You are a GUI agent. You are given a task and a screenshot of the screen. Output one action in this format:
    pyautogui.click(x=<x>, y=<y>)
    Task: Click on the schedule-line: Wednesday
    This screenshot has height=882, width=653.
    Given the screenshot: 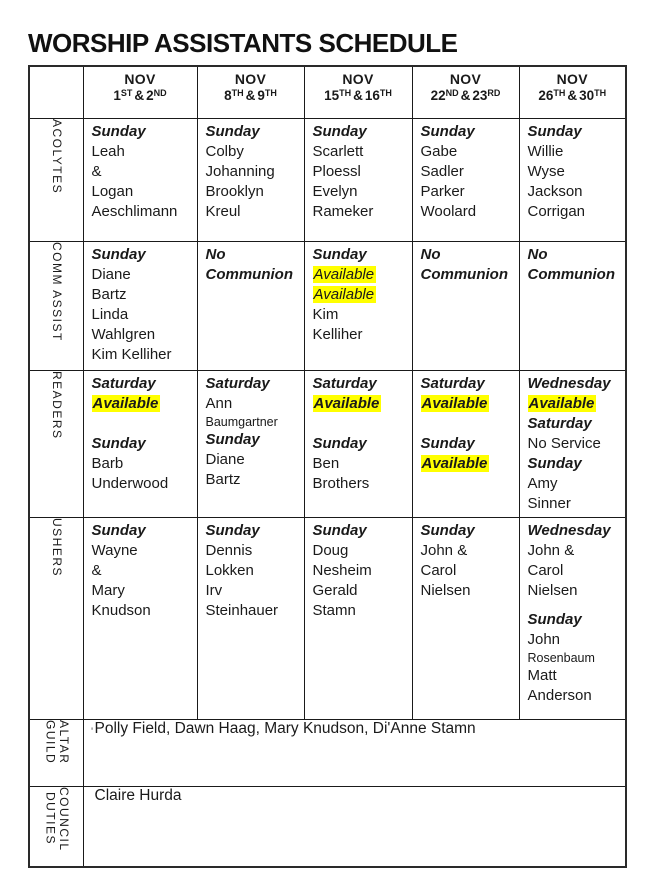 What is the action you would take?
    pyautogui.click(x=575, y=531)
    